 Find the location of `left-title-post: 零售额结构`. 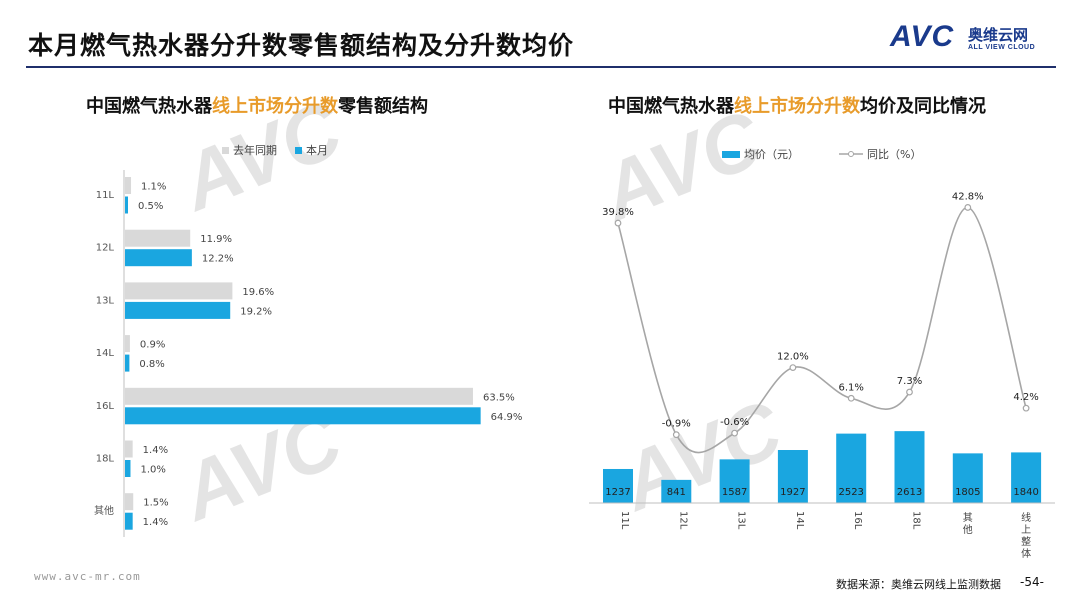

left-title-post: 零售额结构 is located at coordinates (383, 106).